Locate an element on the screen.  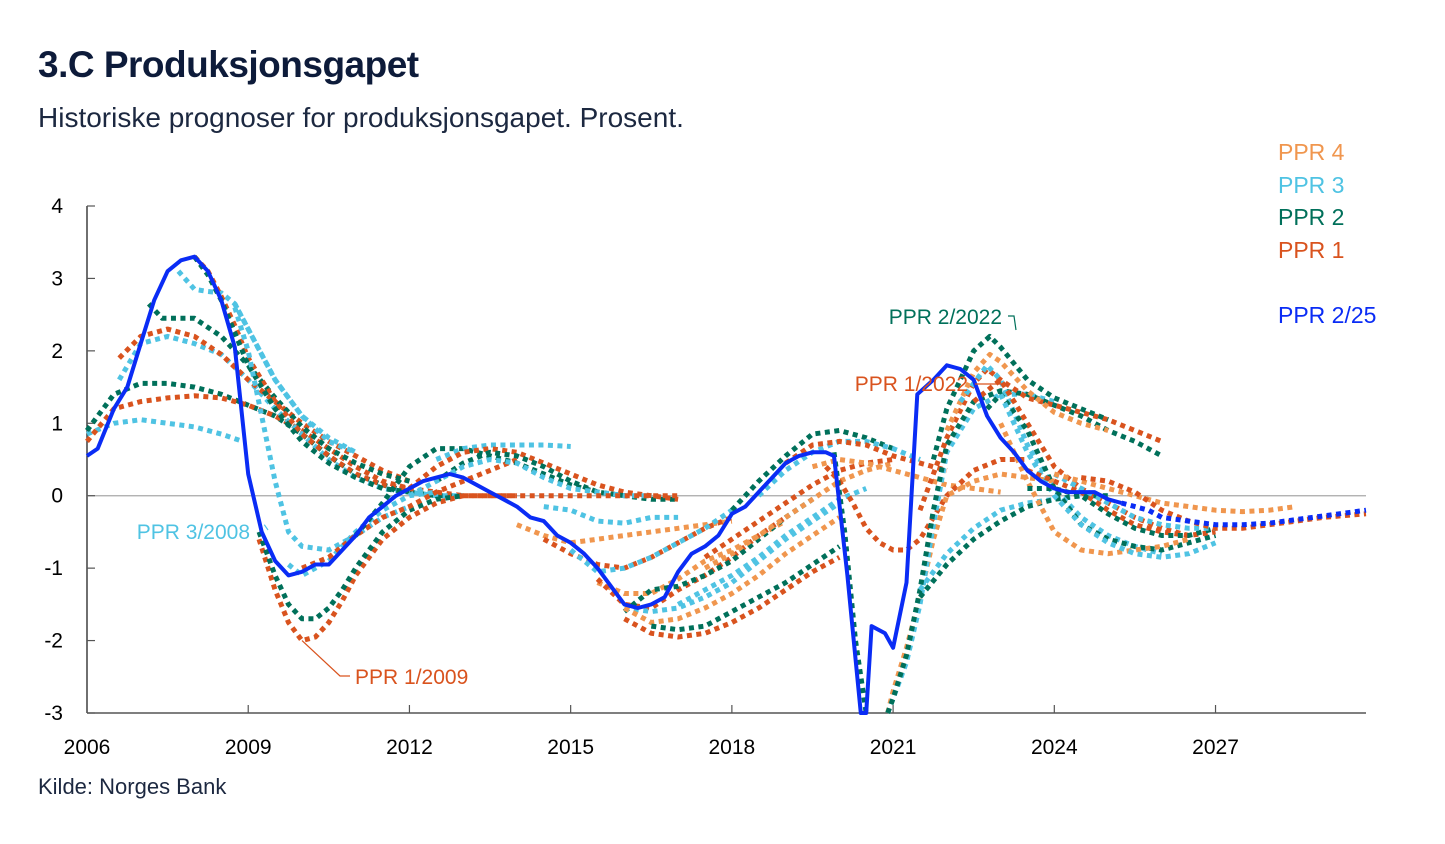
series-ppr-4-2019 is located at coordinates (906, 476).